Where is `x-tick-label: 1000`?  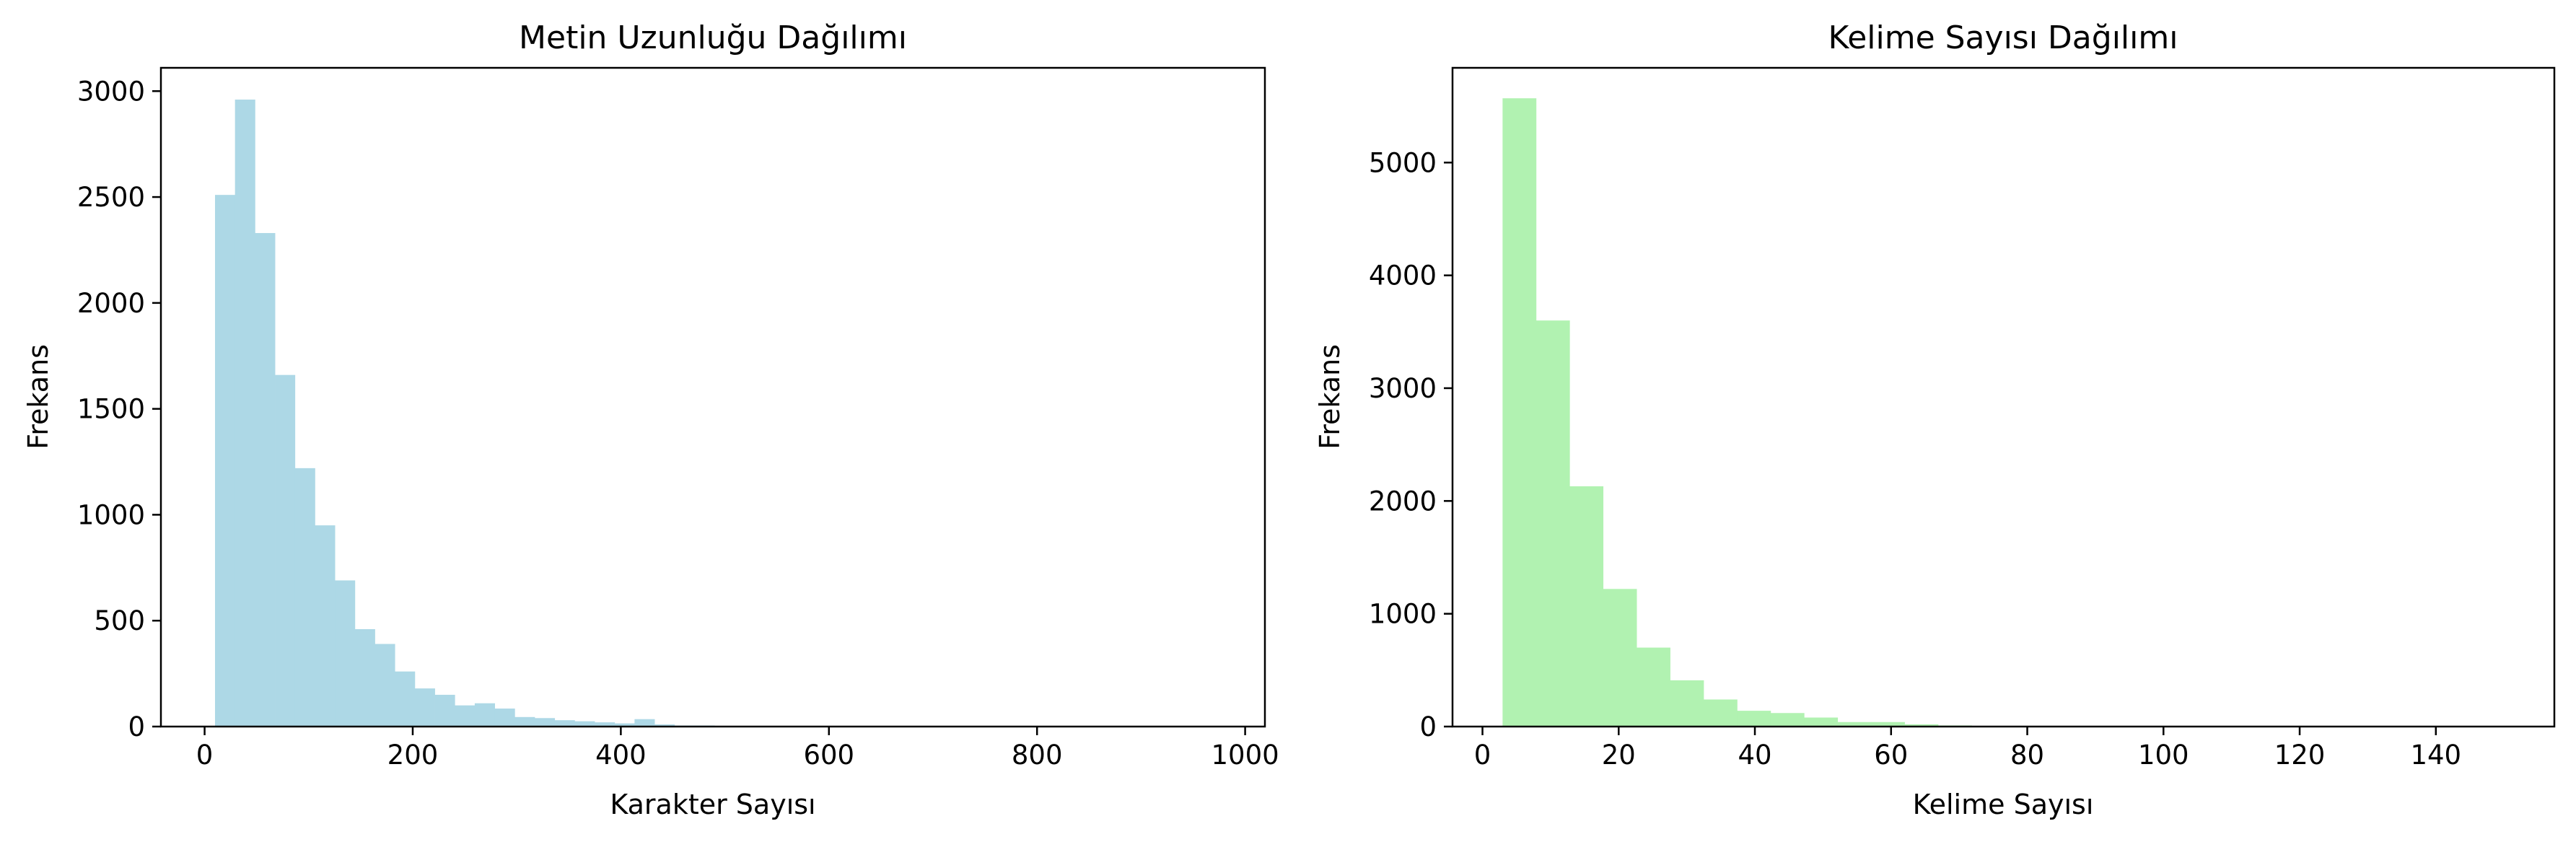
x-tick-label: 1000 is located at coordinates (1245, 755).